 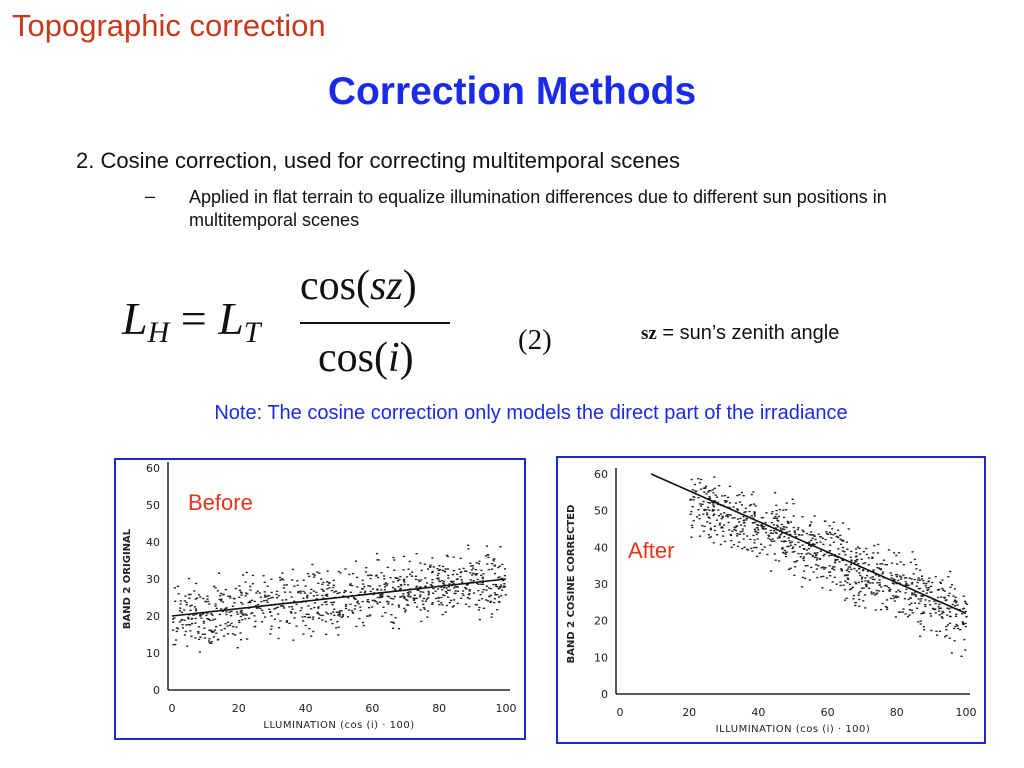 I want to click on x-axis-label: LLUMINATION (cos (i) · 100), so click(x=338, y=725).